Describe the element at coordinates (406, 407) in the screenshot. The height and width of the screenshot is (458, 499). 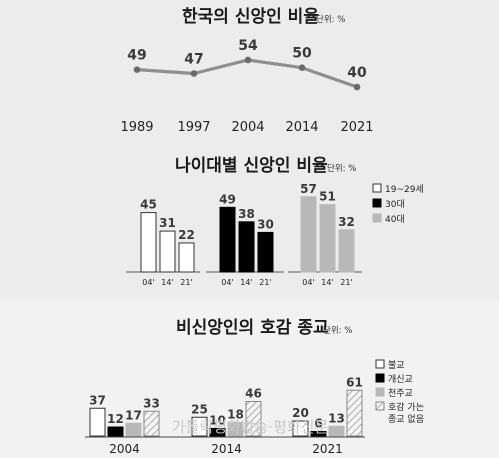
I see `chart3-legend-label: 호감 가는` at that location.